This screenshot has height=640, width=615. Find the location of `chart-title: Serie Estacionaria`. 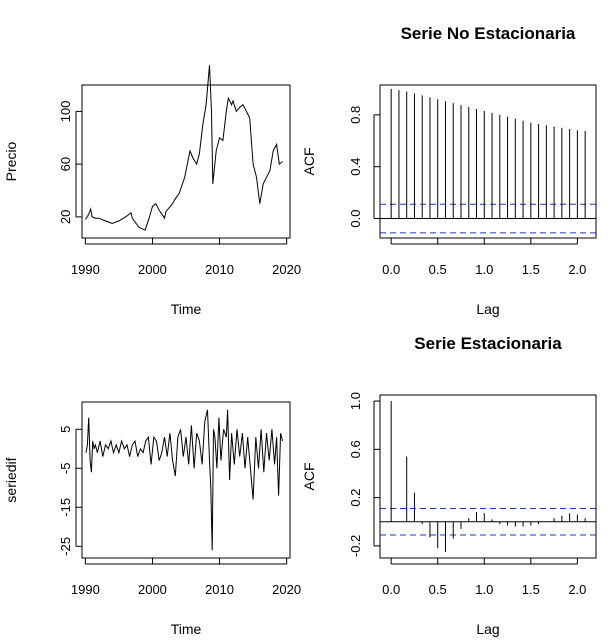

chart-title: Serie Estacionaria is located at coordinates (488, 343).